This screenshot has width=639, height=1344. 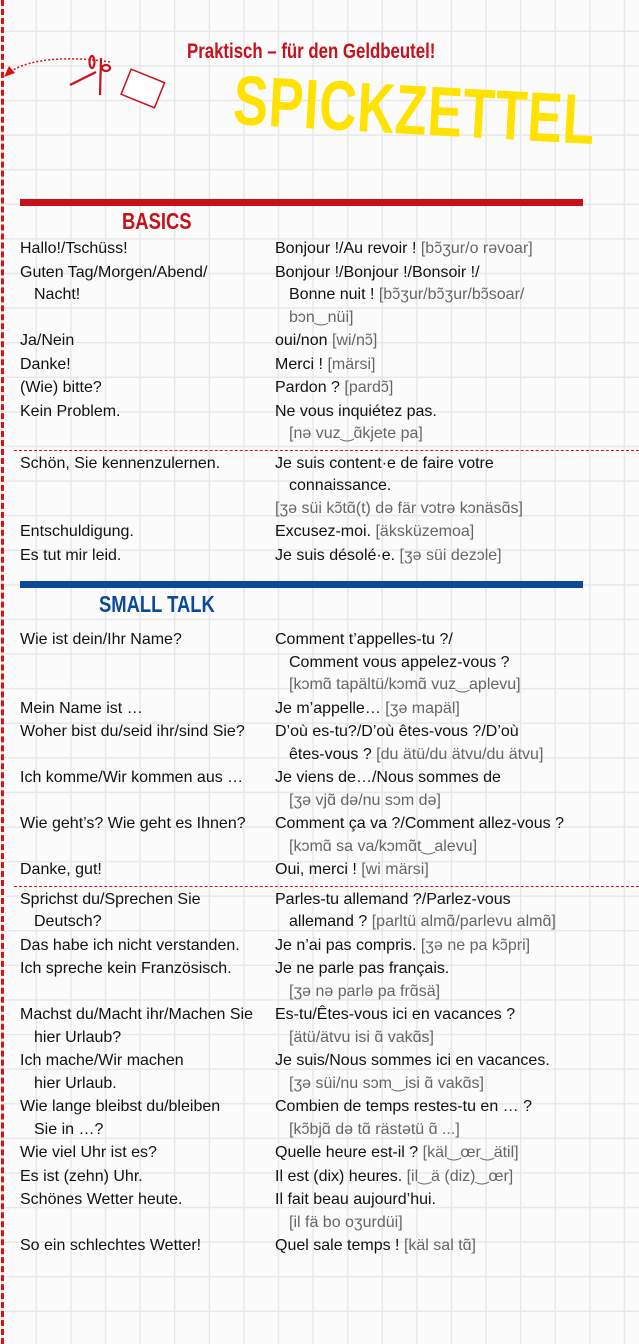 What do you see at coordinates (457, 509) in the screenshot?
I see `french-line: [ʒə süi kɔ̃tɑ̃(t) də fär vɔtrə kɔnäsɑ̃s]` at bounding box center [457, 509].